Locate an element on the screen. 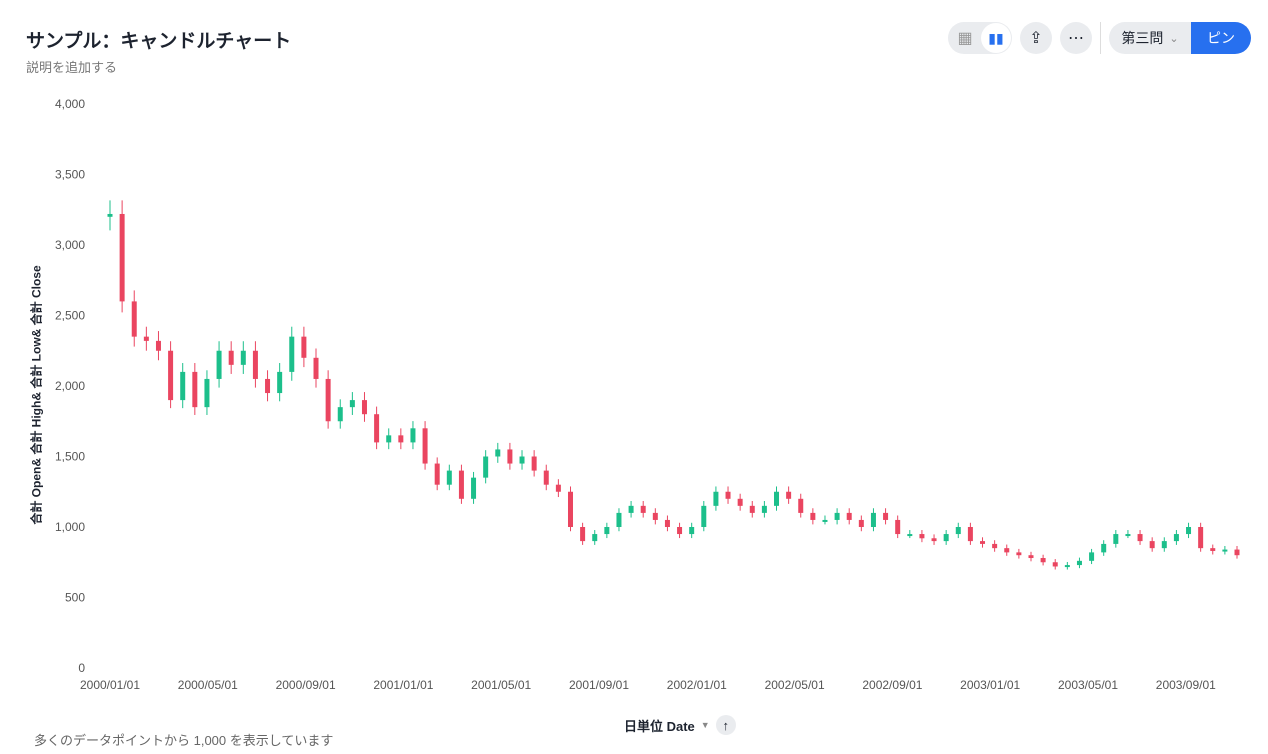  y-tick-label: 500 is located at coordinates (75, 598).